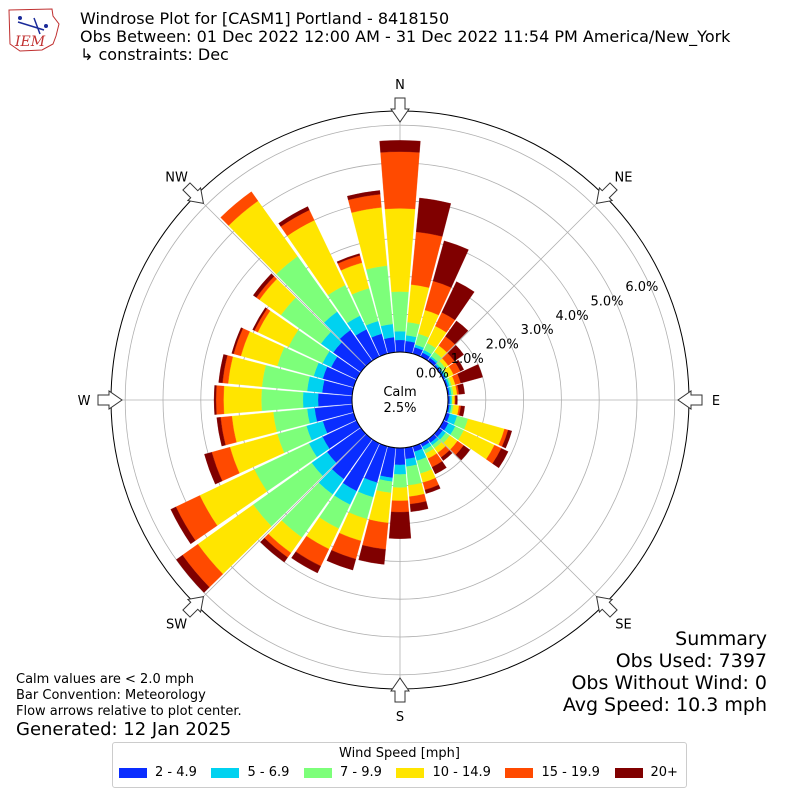 The width and height of the screenshot is (800, 800). I want to click on legend-item: 2 - 4.9, so click(158, 772).